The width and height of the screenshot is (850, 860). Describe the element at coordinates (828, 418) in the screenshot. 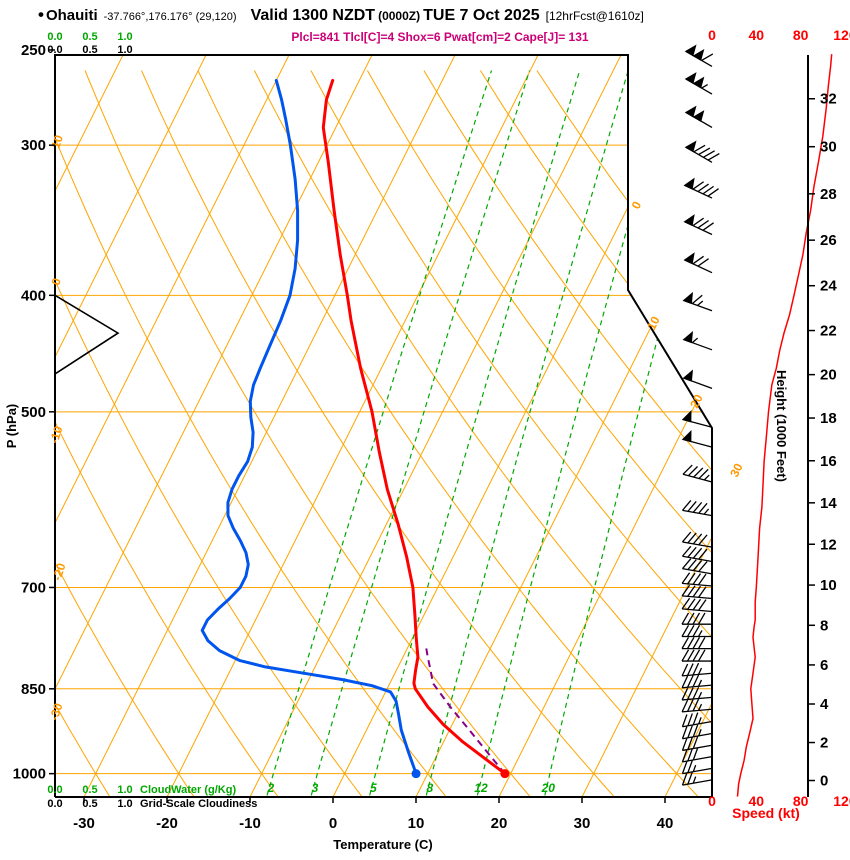

I see `svg-text: 18` at that location.